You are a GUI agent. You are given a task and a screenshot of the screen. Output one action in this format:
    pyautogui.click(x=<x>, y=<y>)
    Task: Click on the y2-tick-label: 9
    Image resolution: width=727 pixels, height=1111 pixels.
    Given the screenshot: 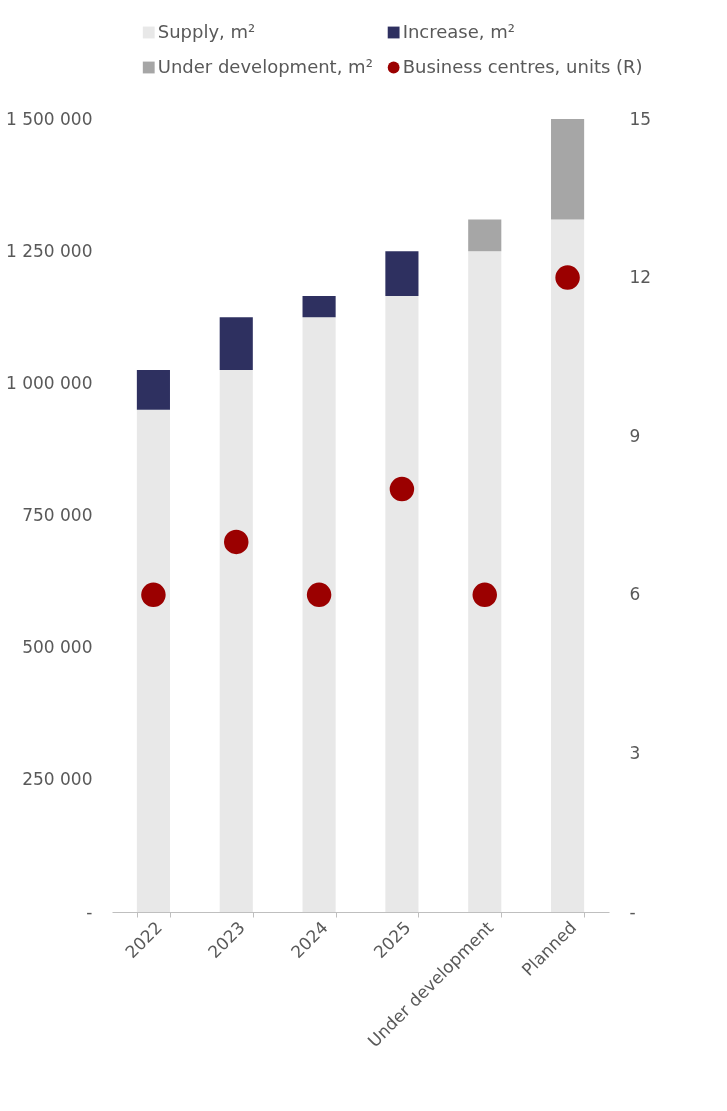 What is the action you would take?
    pyautogui.click(x=635, y=435)
    